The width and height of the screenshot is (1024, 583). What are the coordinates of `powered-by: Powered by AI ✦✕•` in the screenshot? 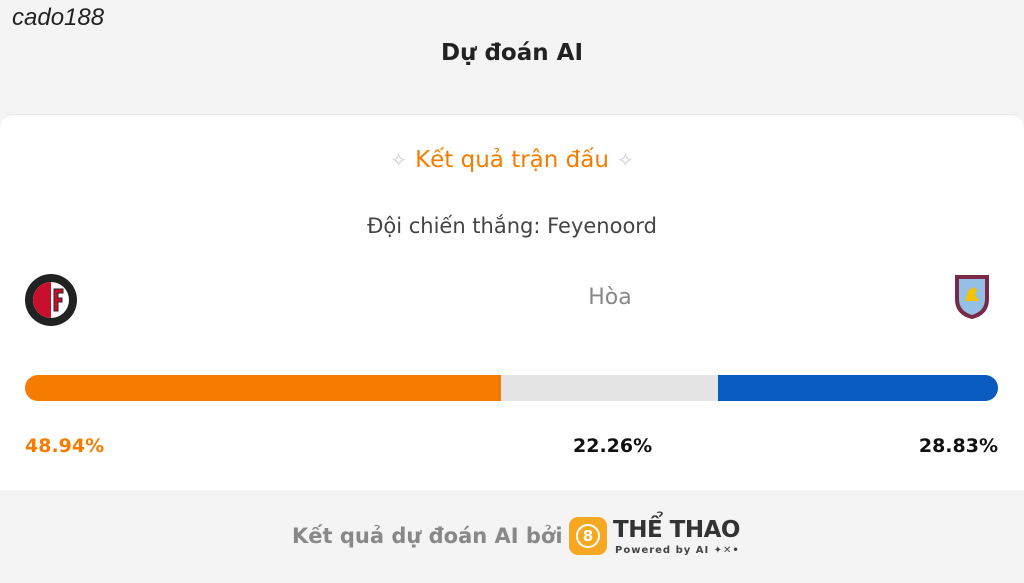 It's located at (677, 550).